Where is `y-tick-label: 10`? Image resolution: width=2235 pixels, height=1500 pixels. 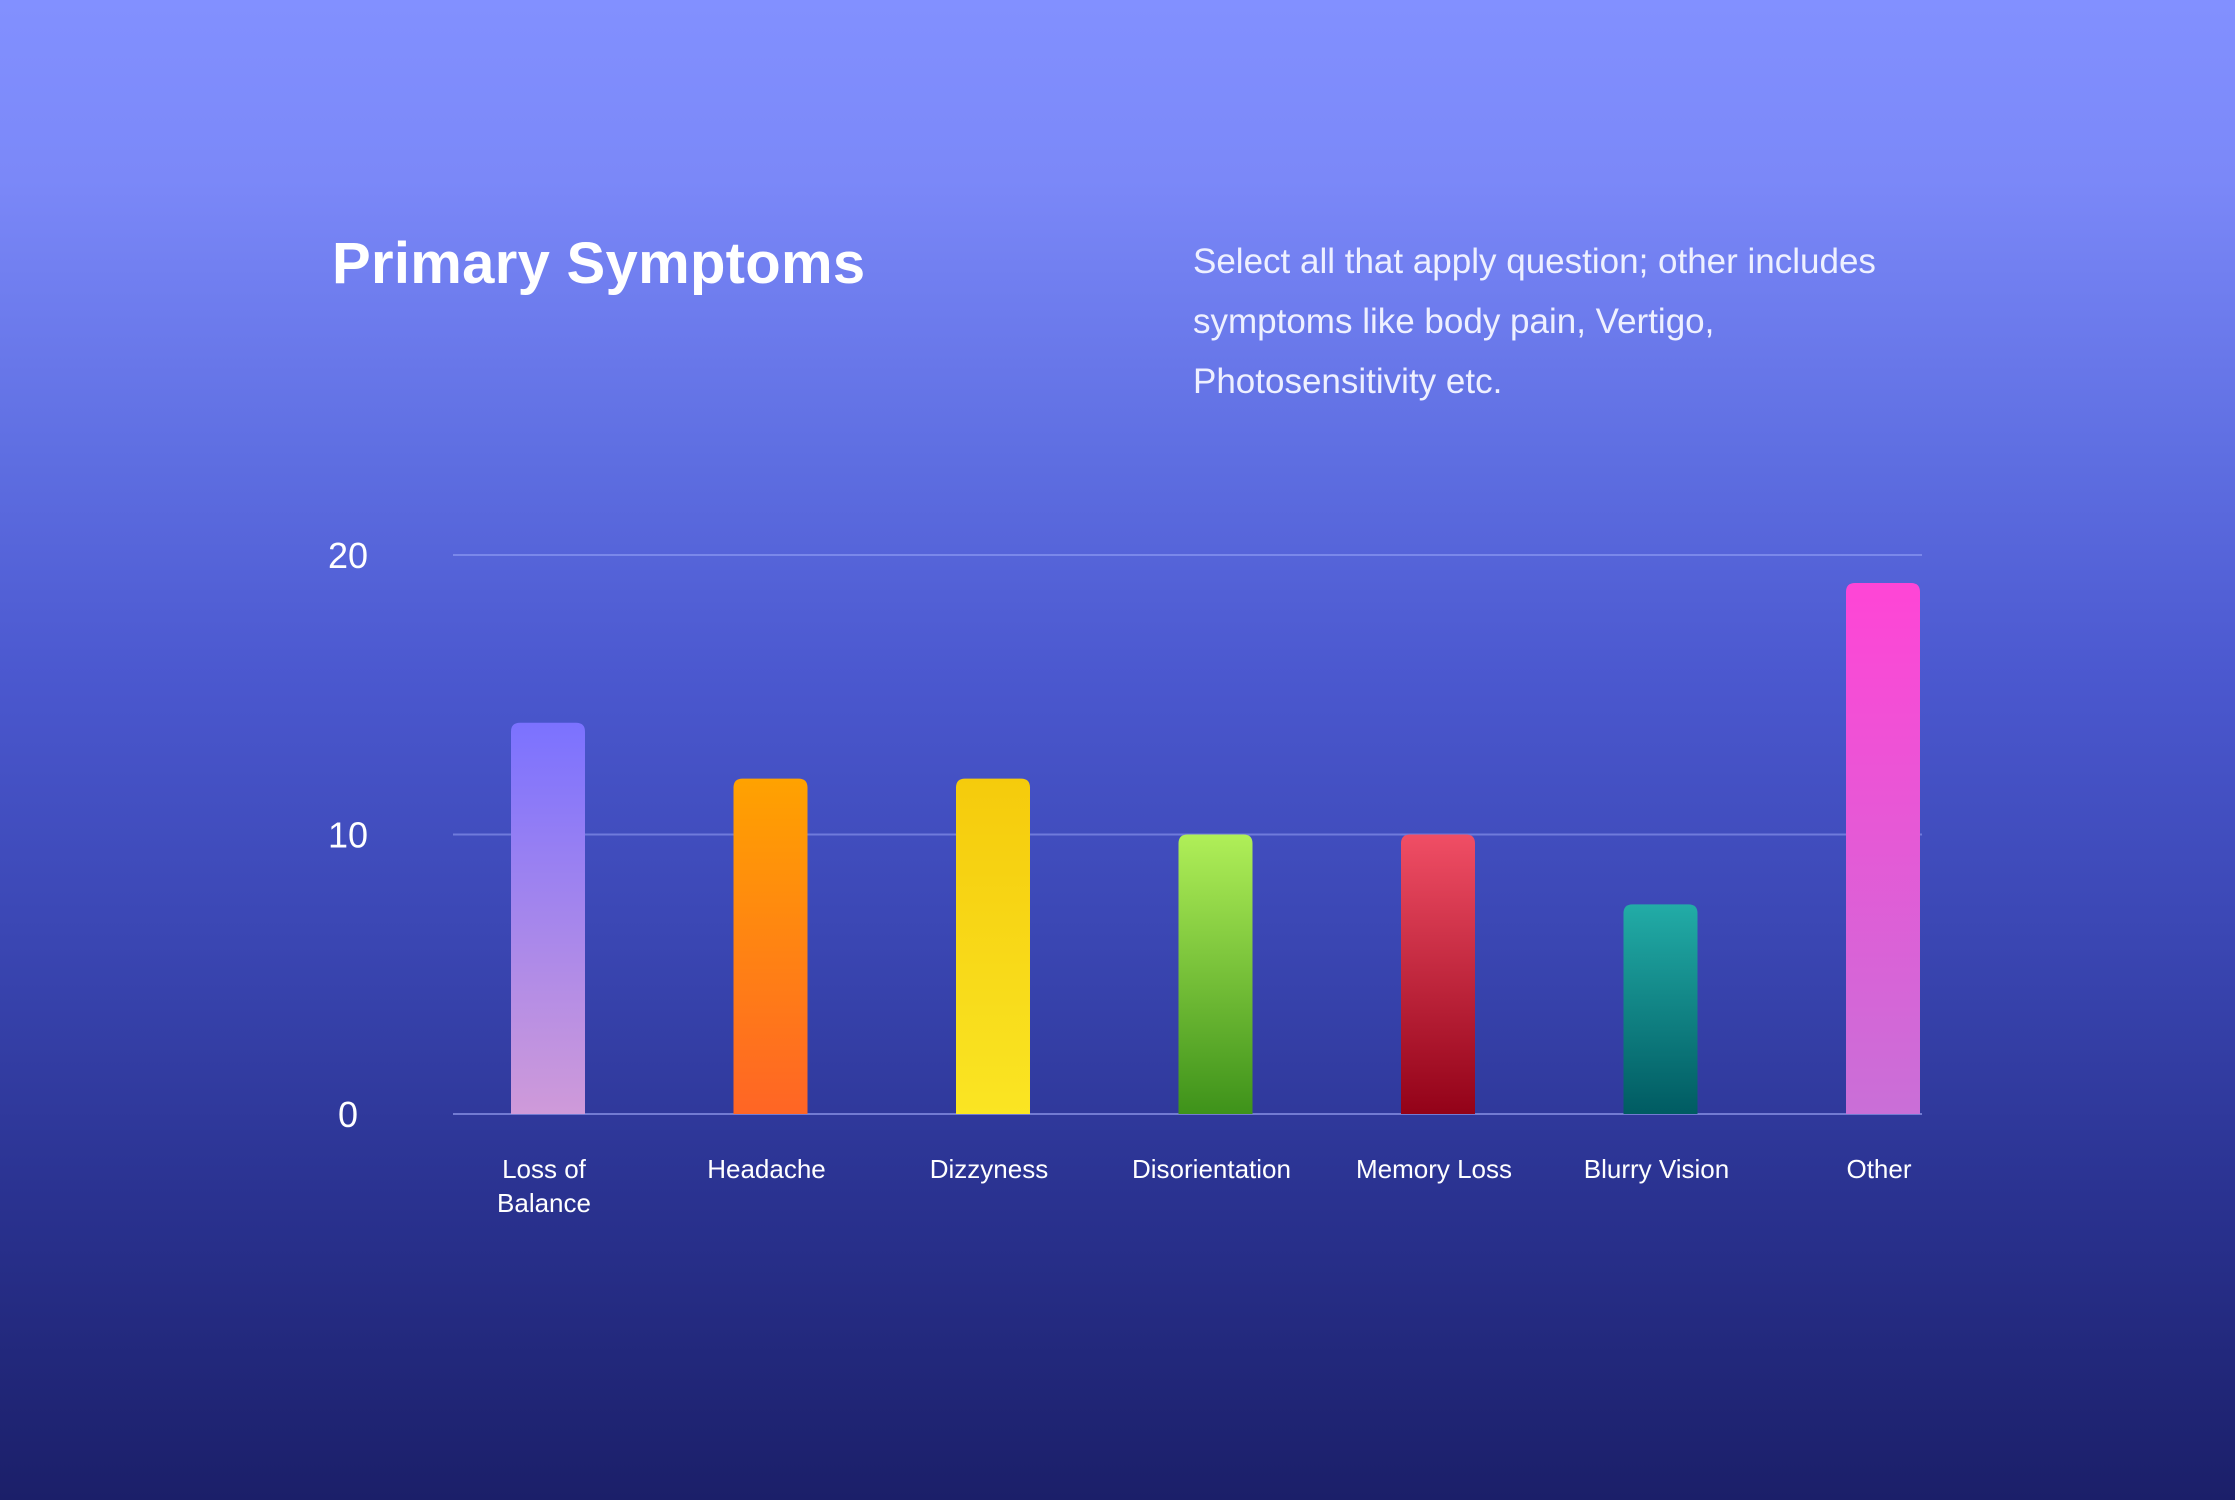
y-tick-label: 10 is located at coordinates (348, 835).